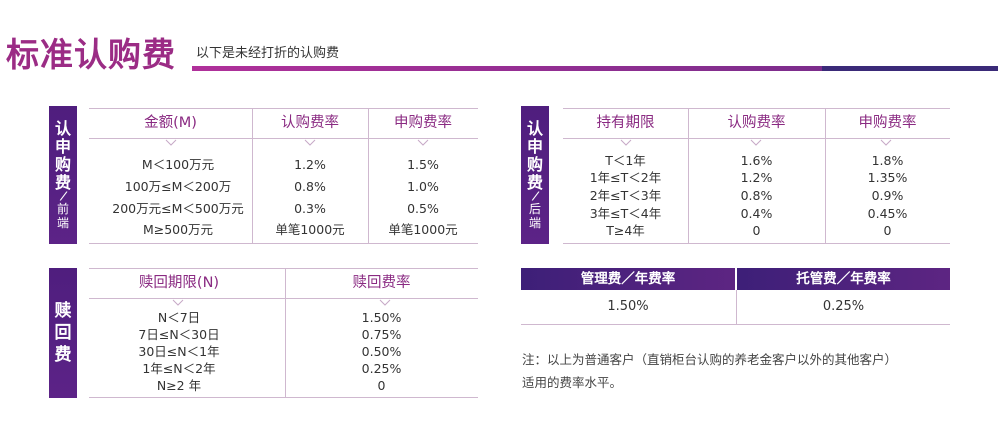  What do you see at coordinates (62, 223) in the screenshot?
I see `front-side-small: 端` at bounding box center [62, 223].